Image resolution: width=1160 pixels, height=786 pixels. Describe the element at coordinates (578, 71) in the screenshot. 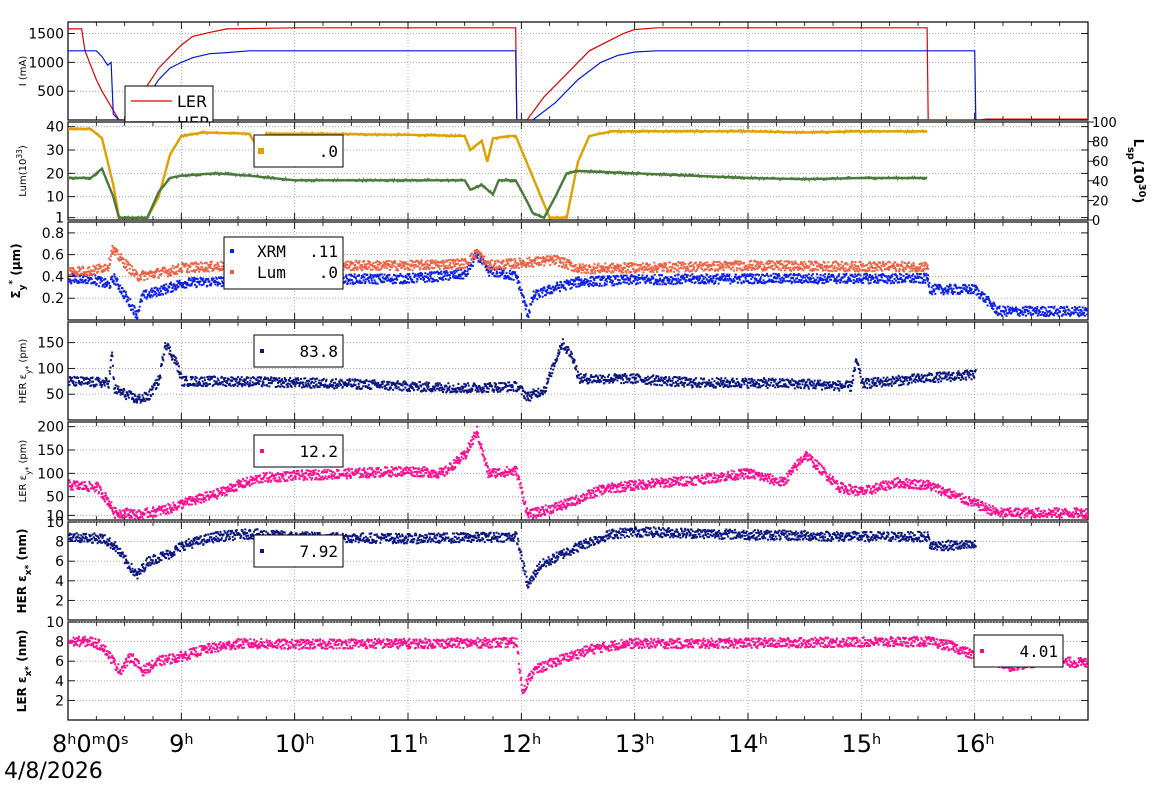

I see `plot-frame` at that location.